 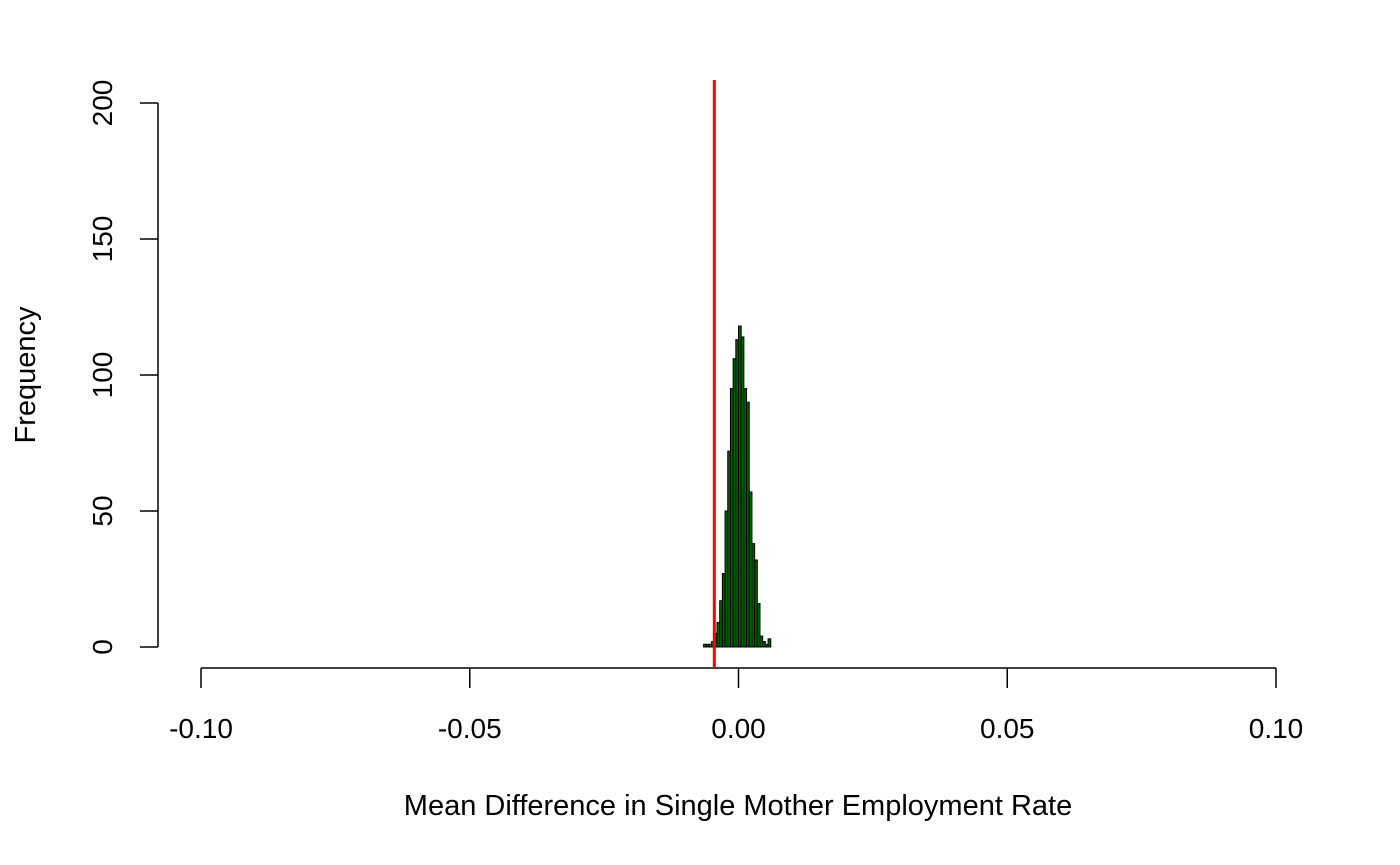 I want to click on histogram-bars, so click(x=737, y=486).